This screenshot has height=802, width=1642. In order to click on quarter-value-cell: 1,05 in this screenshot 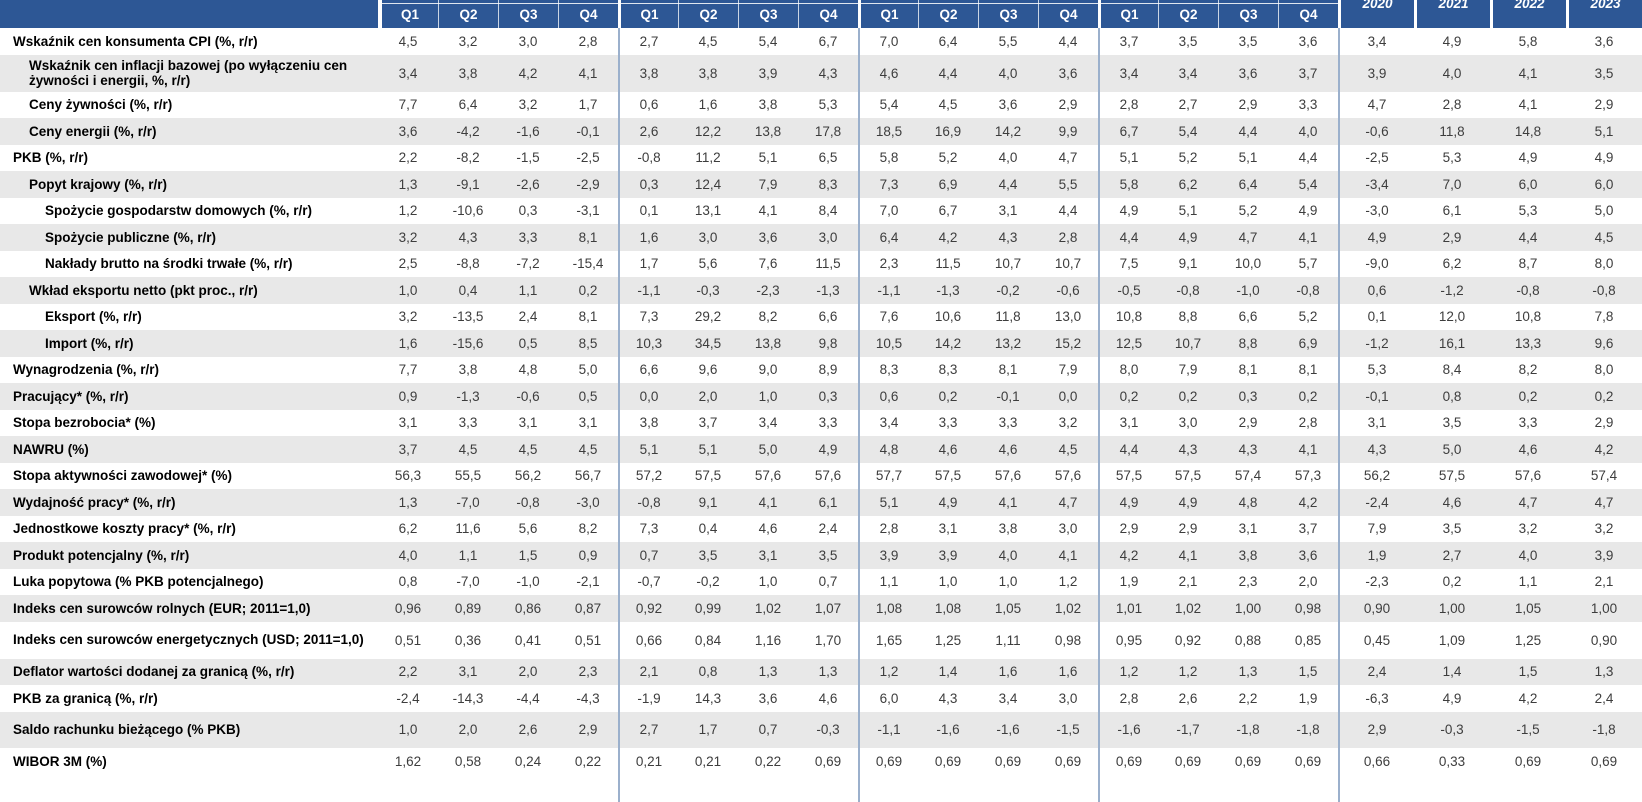, I will do `click(1008, 608)`.